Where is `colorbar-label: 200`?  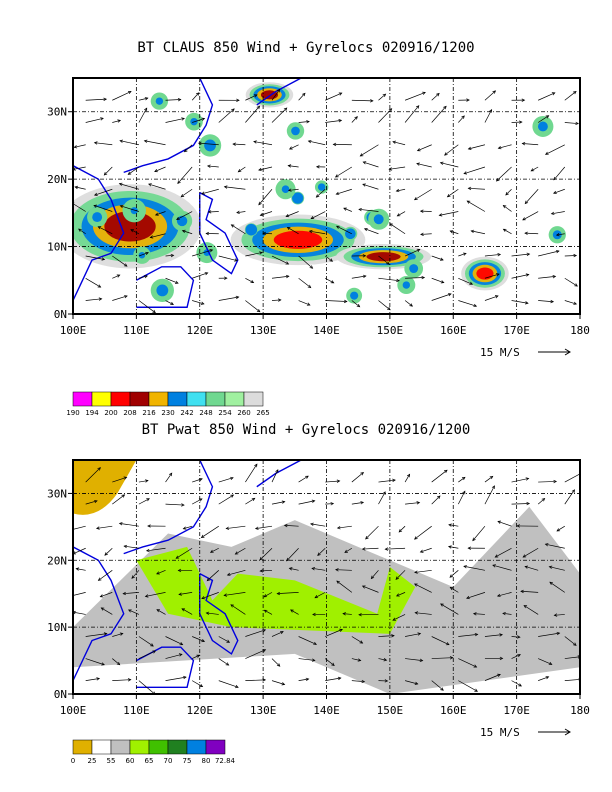
colorbar-label: 200 is located at coordinates (110, 413).